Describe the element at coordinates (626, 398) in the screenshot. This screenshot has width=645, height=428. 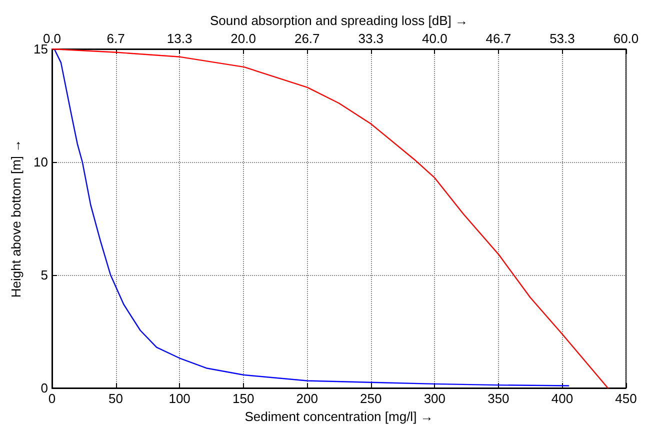
I see `x-tick-label: 450` at that location.